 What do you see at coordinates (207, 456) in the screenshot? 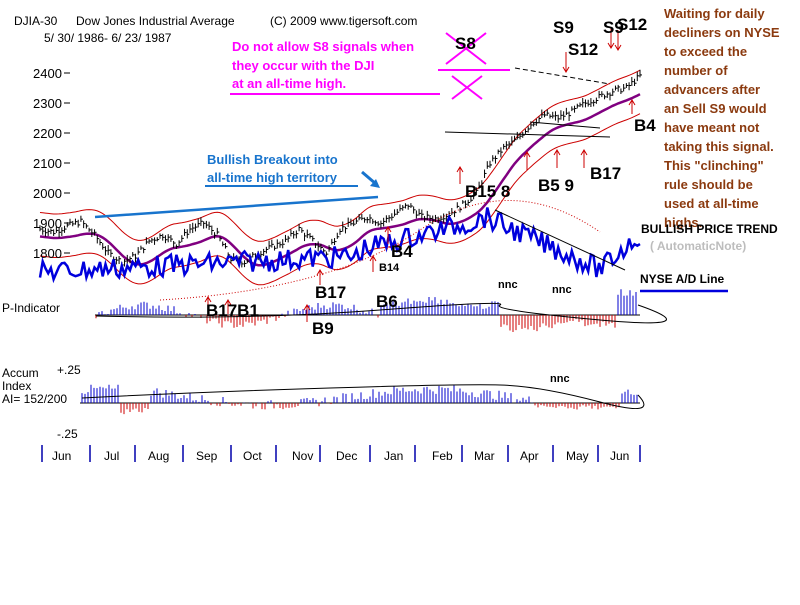
I see `month-sep: Sep` at bounding box center [207, 456].